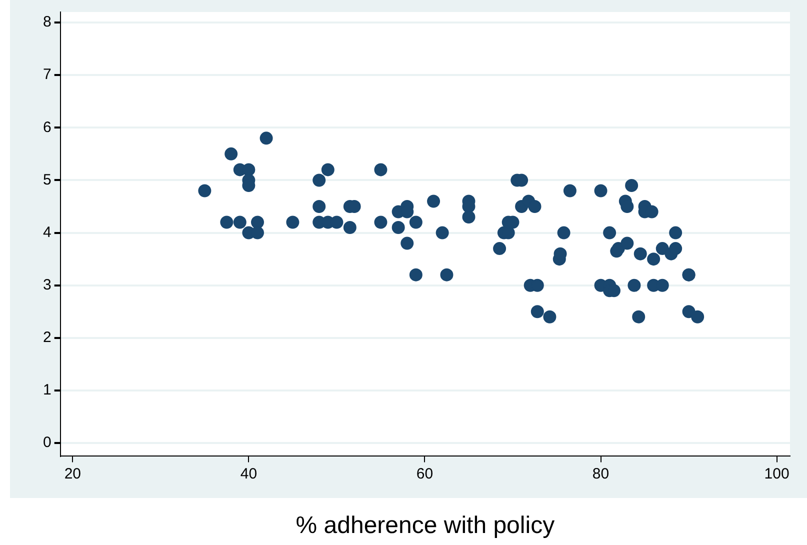 This screenshot has width=807, height=545. What do you see at coordinates (47, 75) in the screenshot?
I see `y-tick-label: 7` at bounding box center [47, 75].